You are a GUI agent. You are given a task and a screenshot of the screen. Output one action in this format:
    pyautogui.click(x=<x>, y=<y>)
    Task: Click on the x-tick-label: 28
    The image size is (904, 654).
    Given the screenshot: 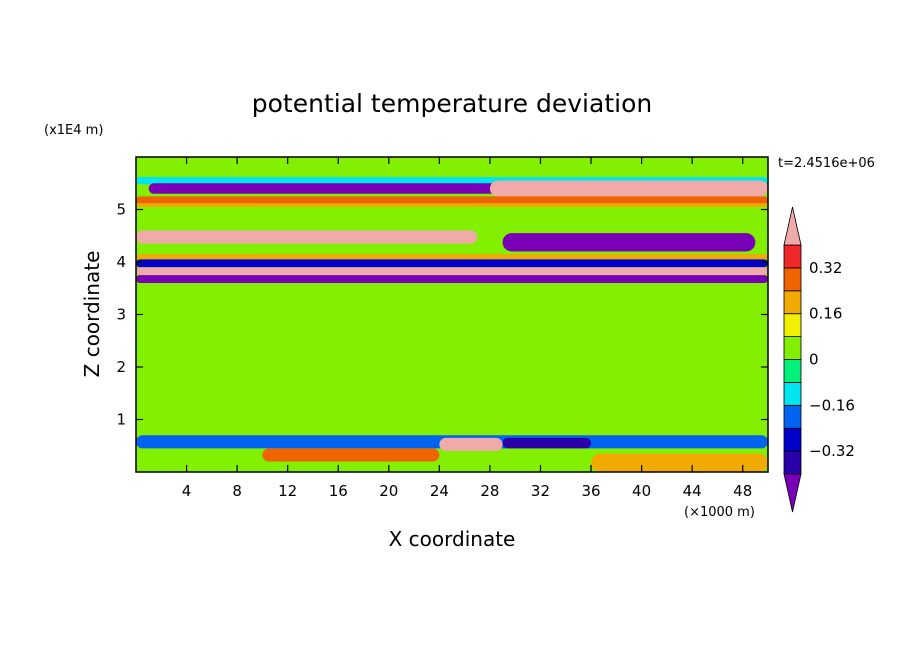 What is the action you would take?
    pyautogui.click(x=489, y=491)
    